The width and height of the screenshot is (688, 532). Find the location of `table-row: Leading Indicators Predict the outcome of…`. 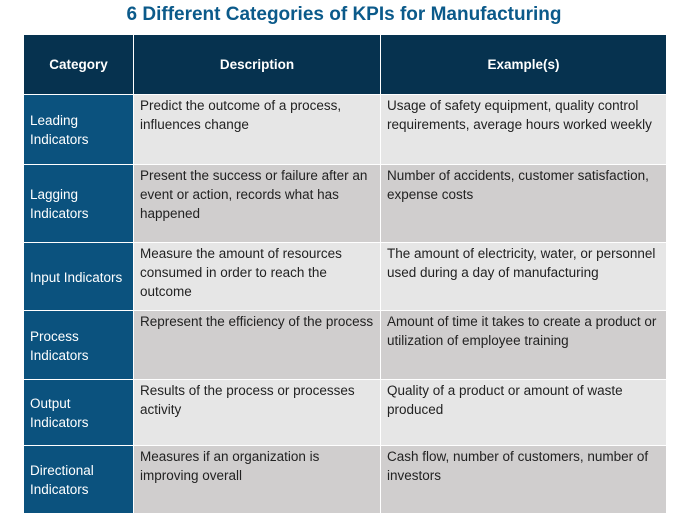

table-row: Leading Indicators Predict the outcome of… is located at coordinates (345, 129).